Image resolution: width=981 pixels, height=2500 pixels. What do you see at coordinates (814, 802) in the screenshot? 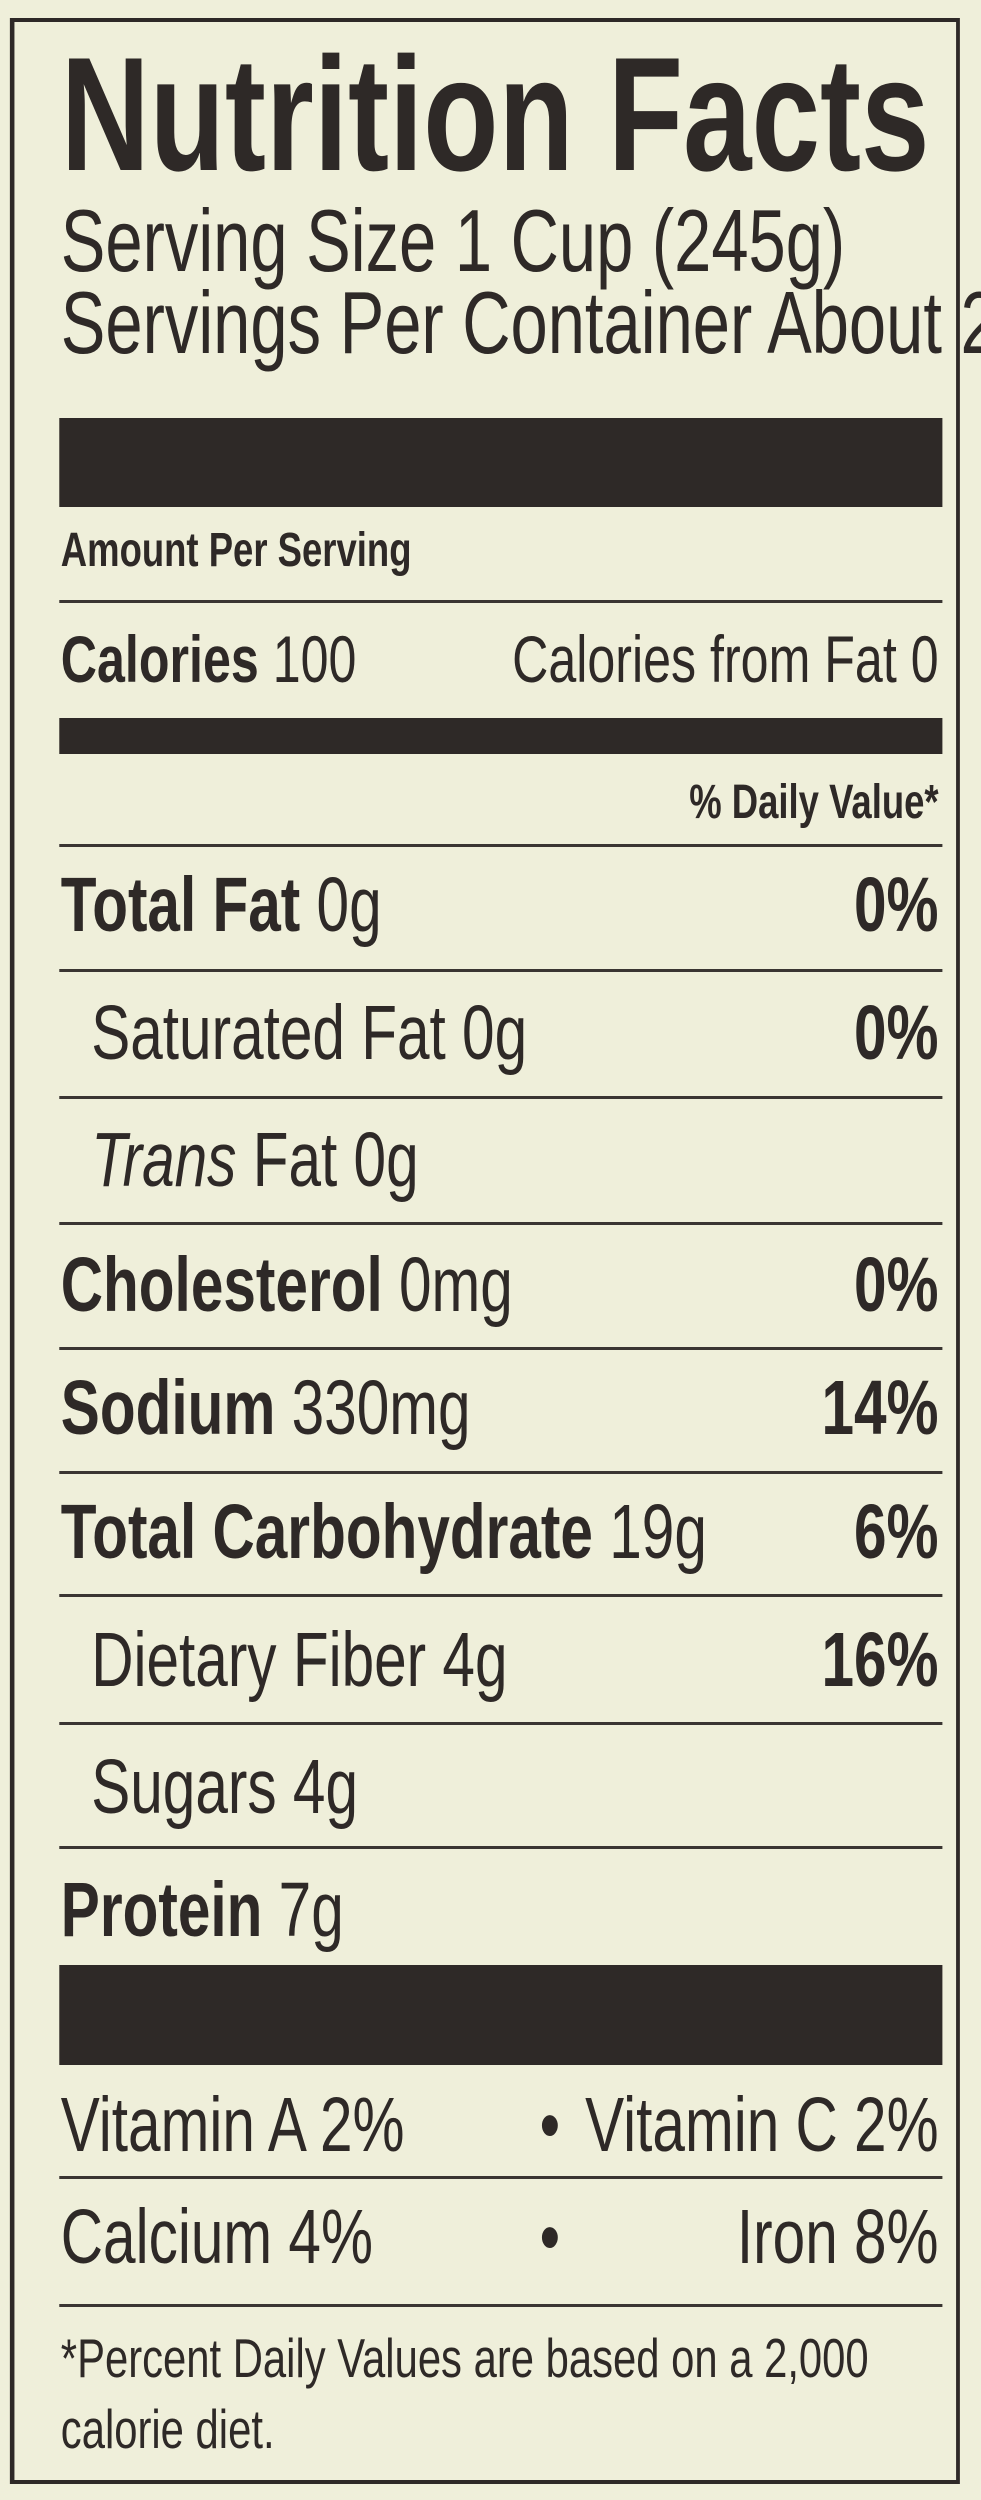
I see `daily-value-header: % Daily Value*` at bounding box center [814, 802].